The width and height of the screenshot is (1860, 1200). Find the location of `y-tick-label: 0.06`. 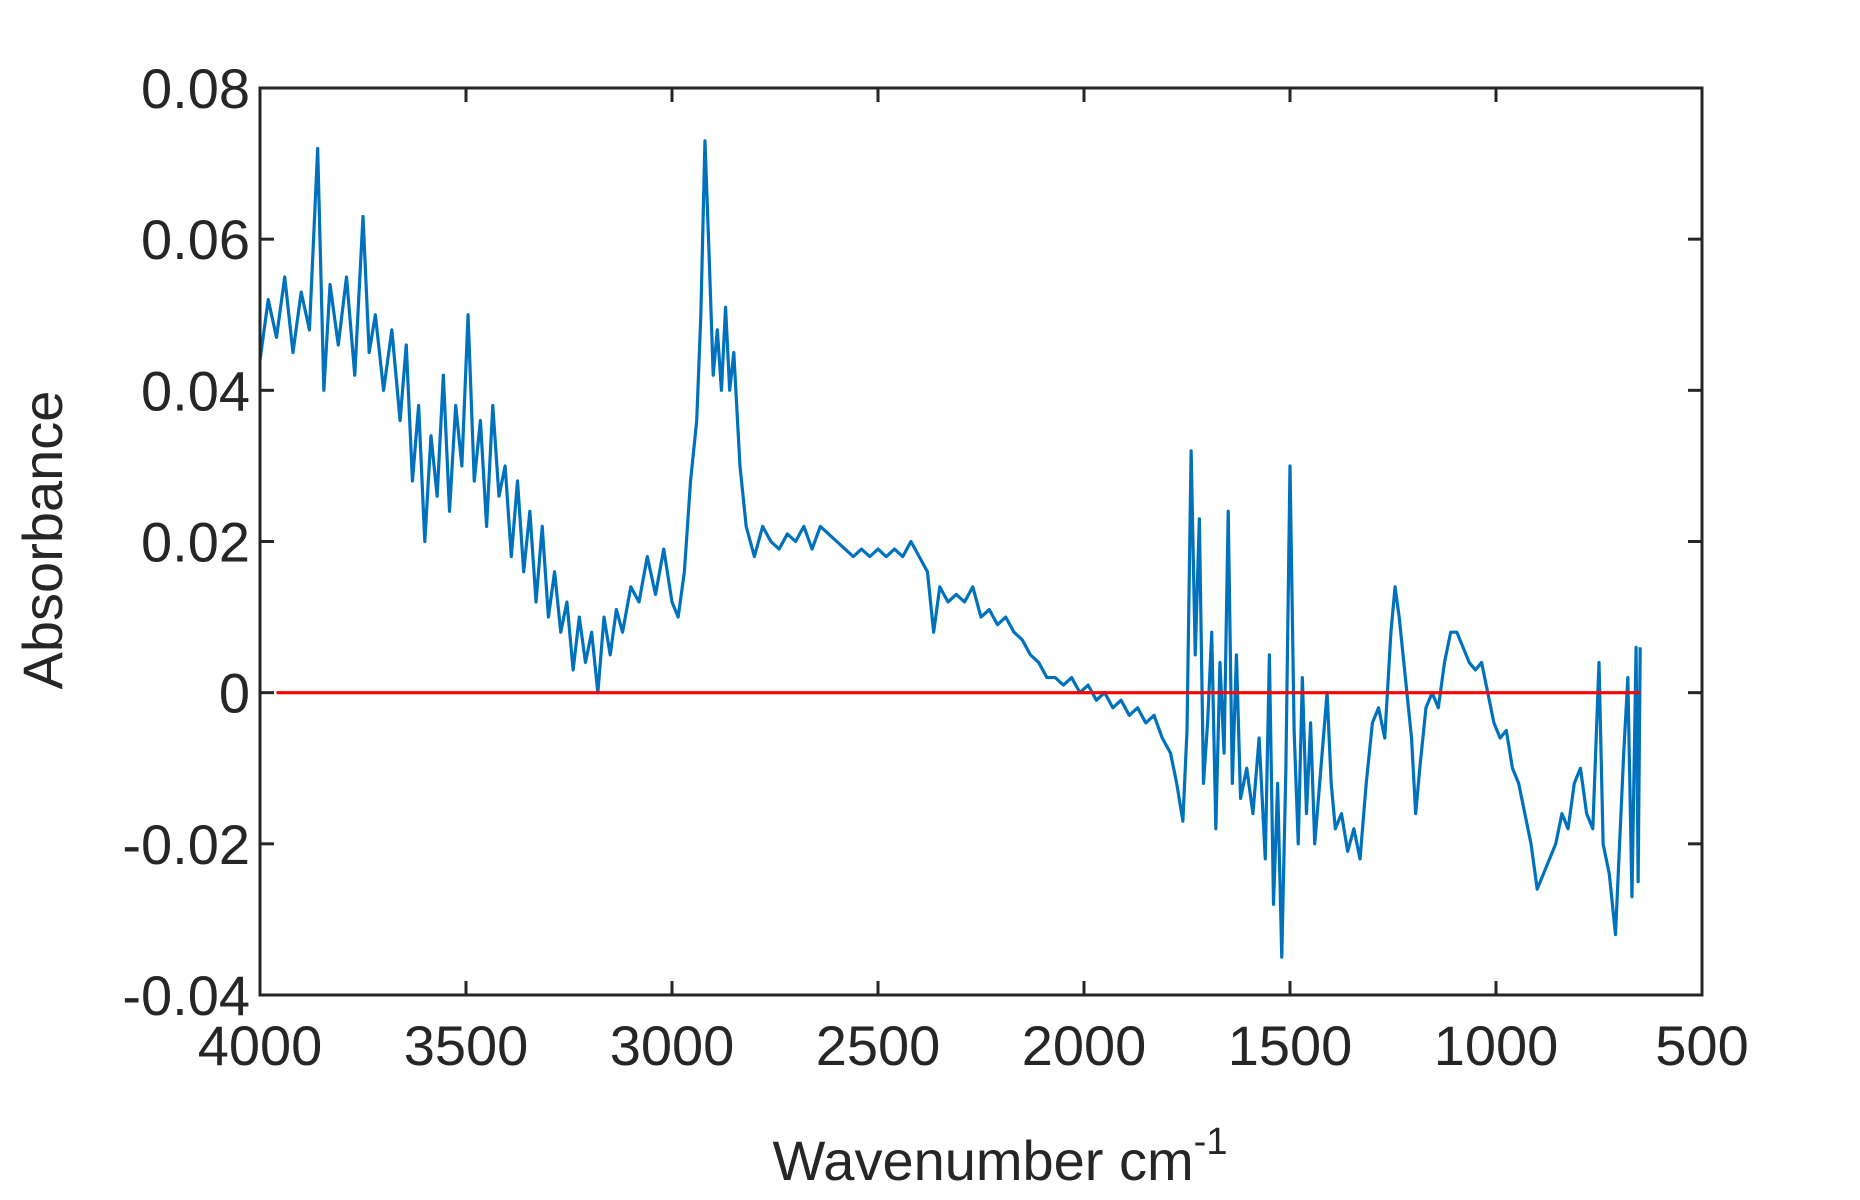

y-tick-label: 0.06 is located at coordinates (195, 239).